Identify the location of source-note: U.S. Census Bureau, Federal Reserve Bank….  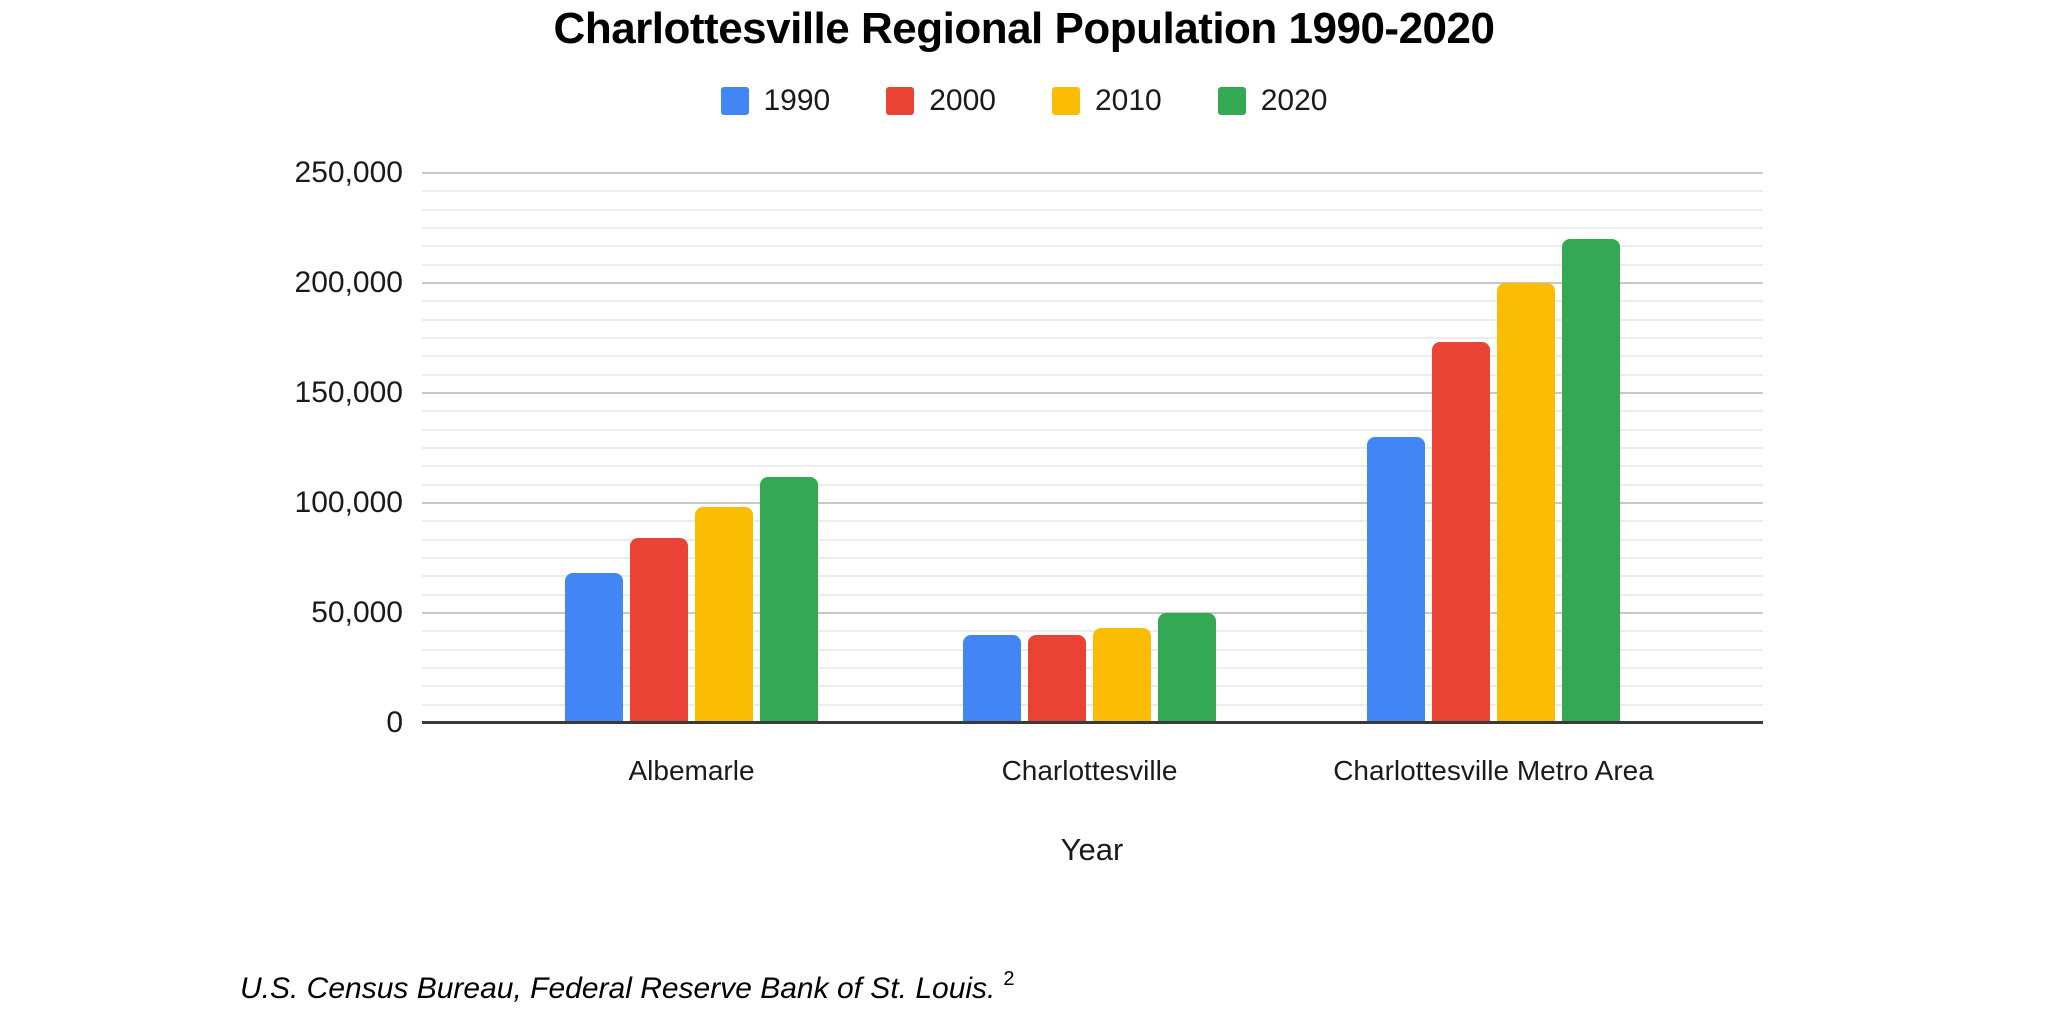
(627, 987).